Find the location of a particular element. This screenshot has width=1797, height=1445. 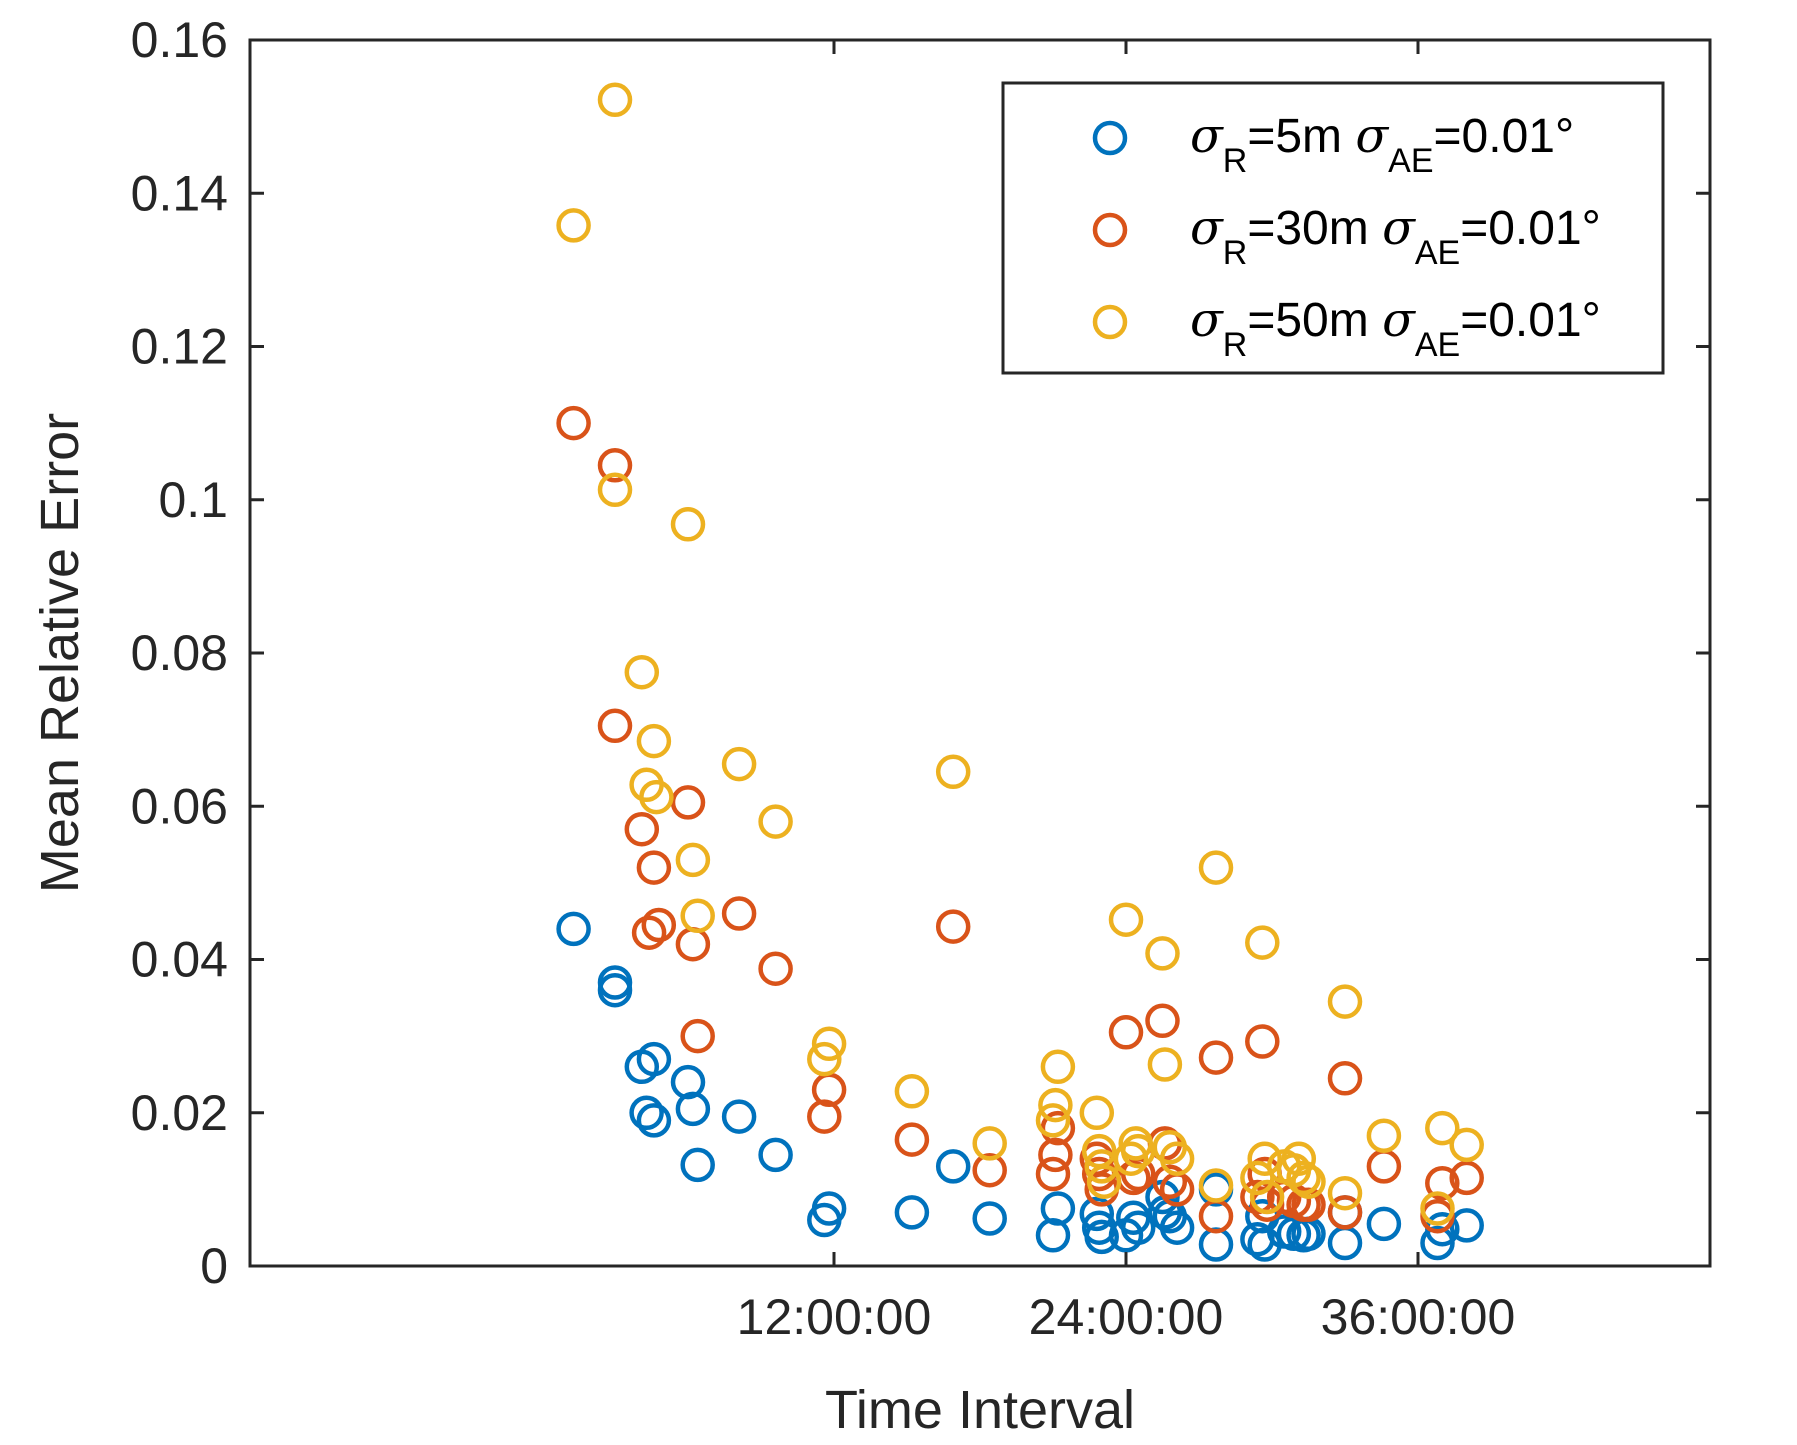

legend-label-0: σR=5m σAE=0.01° is located at coordinates (1382, 144).